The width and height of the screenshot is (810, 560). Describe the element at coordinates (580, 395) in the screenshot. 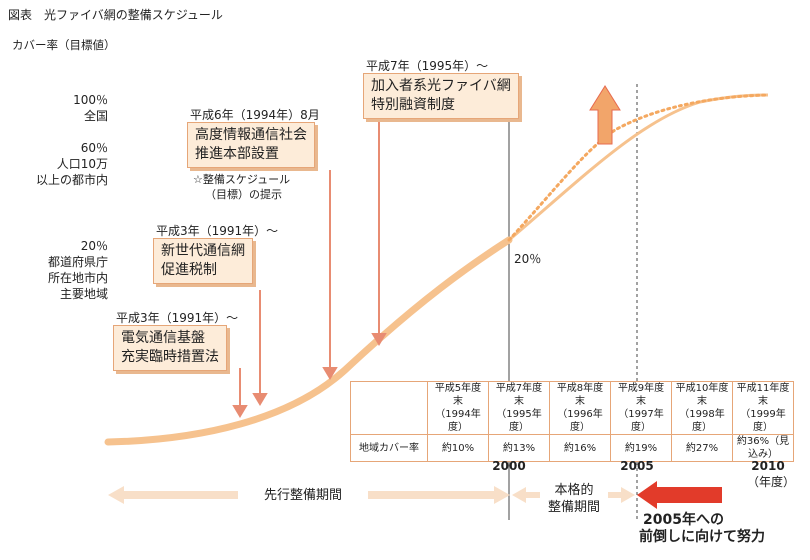

I see `header-line: 平成8年度末` at that location.